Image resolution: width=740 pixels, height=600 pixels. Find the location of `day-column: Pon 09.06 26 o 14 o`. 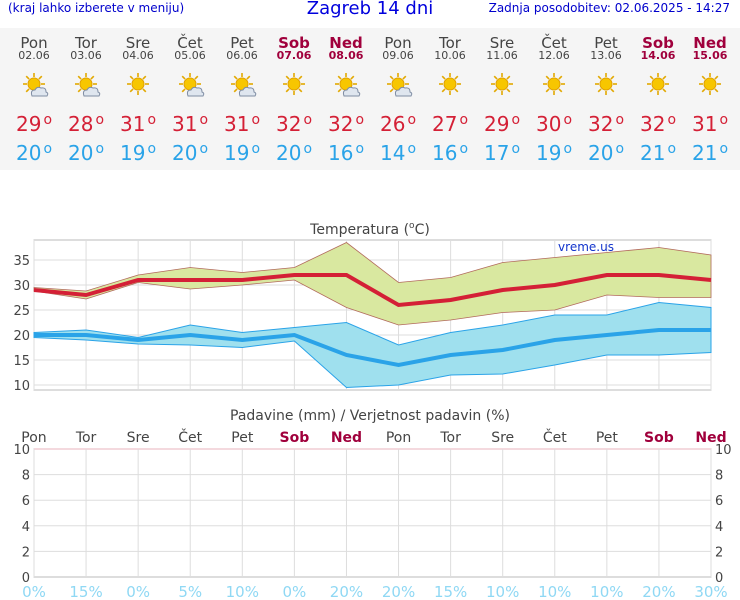

day-column: Pon 09.06 26 o 14 o is located at coordinates (398, 99).